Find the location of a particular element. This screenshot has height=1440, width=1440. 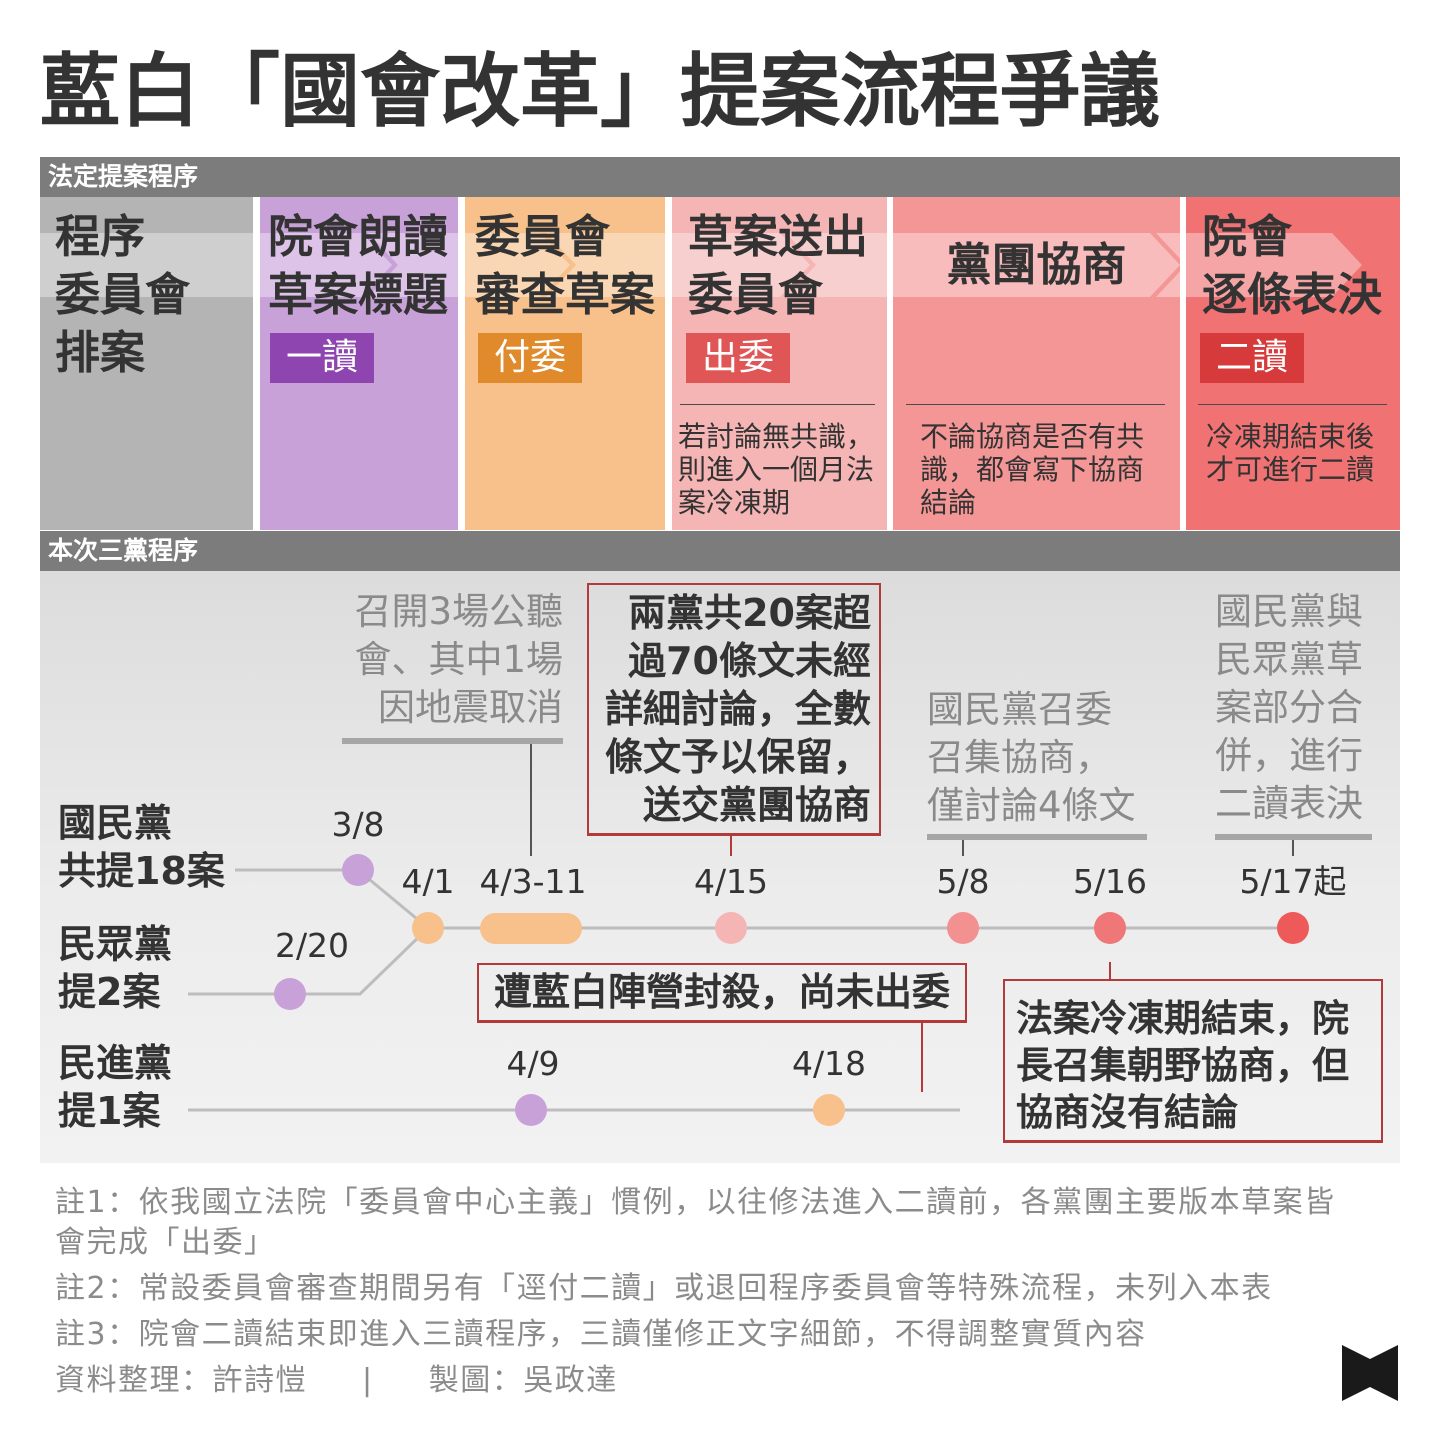

date-label: 4/3-11 is located at coordinates (533, 881).